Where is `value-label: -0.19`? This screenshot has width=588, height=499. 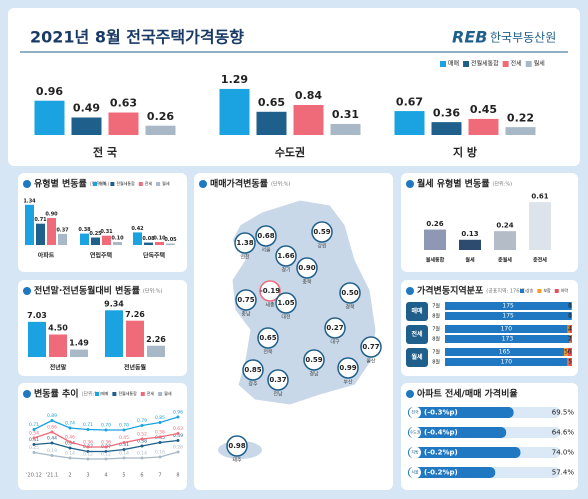 value-label: -0.19 is located at coordinates (270, 291).